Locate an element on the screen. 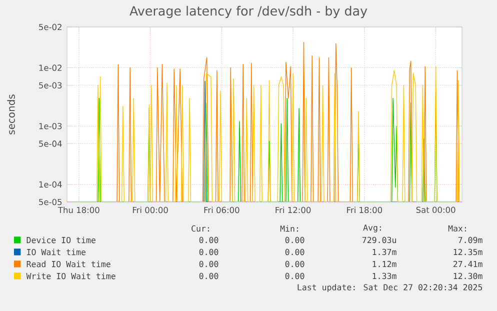 The width and height of the screenshot is (497, 311). y-axis-title: seconds is located at coordinates (11, 114).